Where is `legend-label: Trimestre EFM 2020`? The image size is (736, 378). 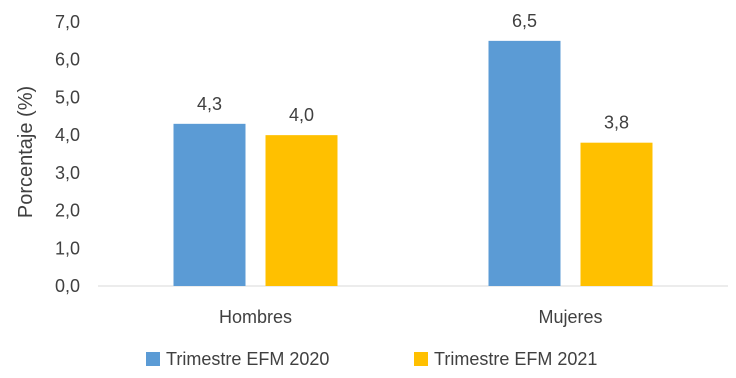
legend-label: Trimestre EFM 2020 is located at coordinates (247, 359).